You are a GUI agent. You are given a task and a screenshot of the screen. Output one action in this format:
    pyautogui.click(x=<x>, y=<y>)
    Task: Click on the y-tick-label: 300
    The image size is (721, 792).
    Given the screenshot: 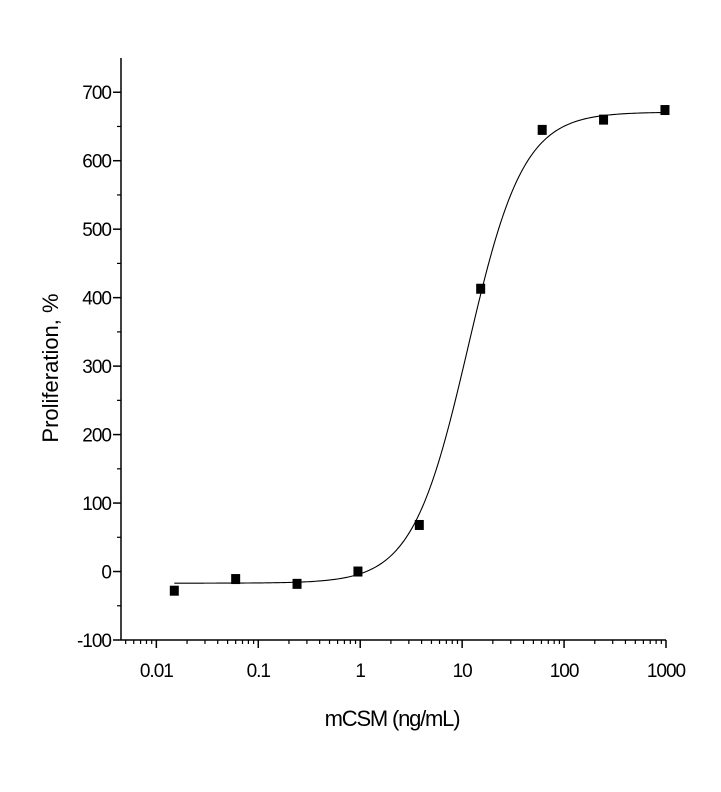 What is the action you would take?
    pyautogui.click(x=96, y=367)
    